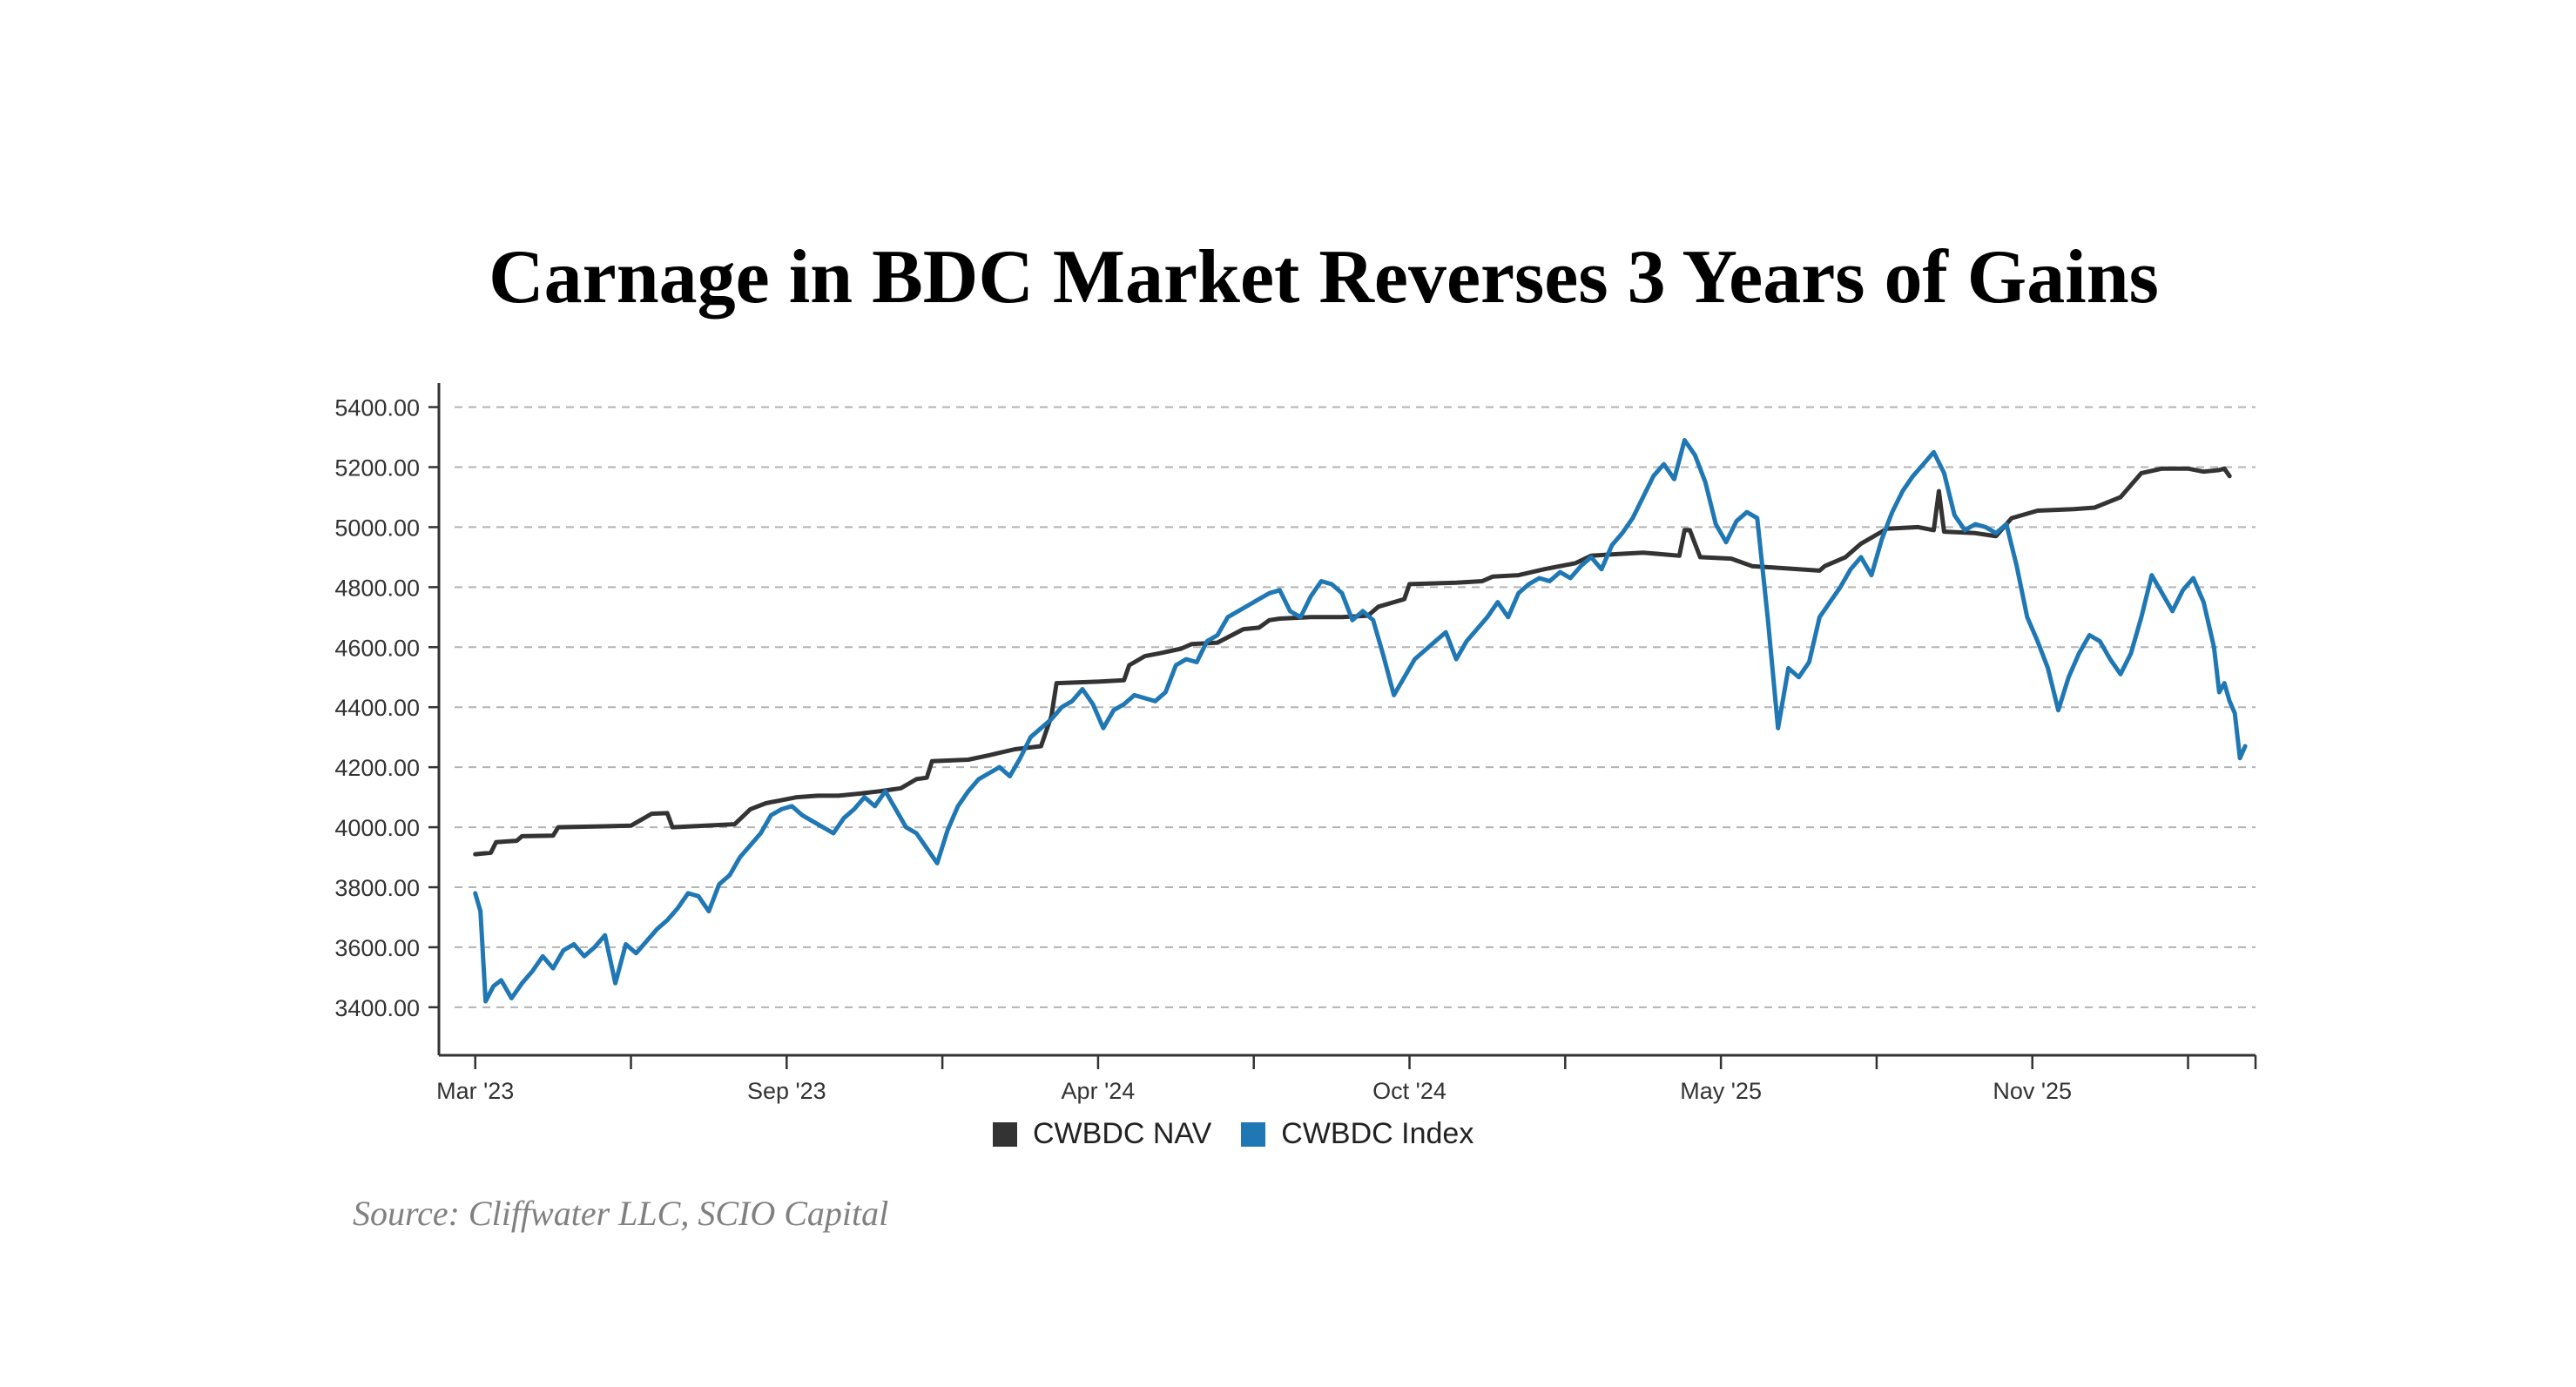 This screenshot has height=1387, width=2576. I want to click on x-tick-label: May '25, so click(1721, 1091).